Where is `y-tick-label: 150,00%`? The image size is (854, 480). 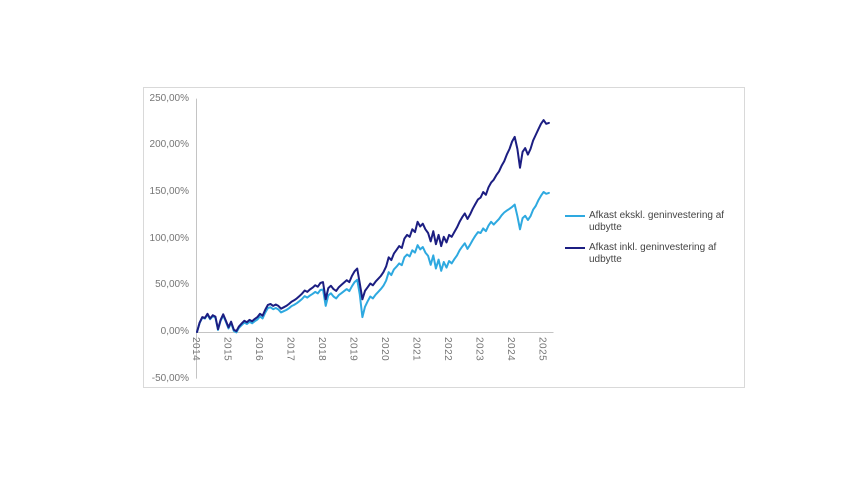 y-tick-label: 150,00% is located at coordinates (169, 191).